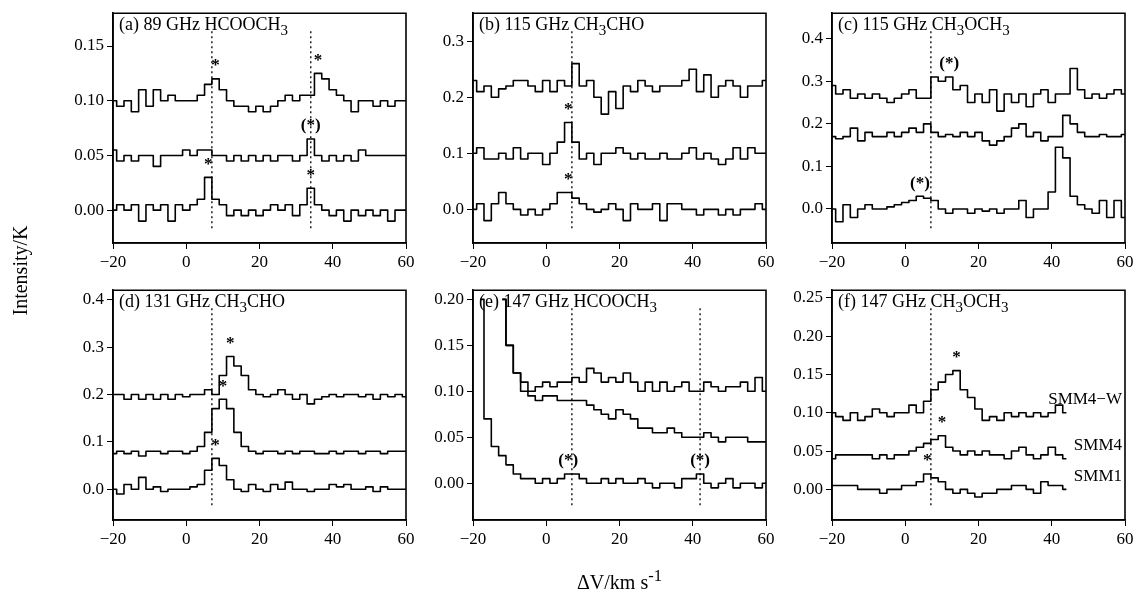 This screenshot has height=599, width=1144. I want to click on chart-title: (c) 115 GHz CH$_{3}$OCH$_{3}$, so click(924, 26).